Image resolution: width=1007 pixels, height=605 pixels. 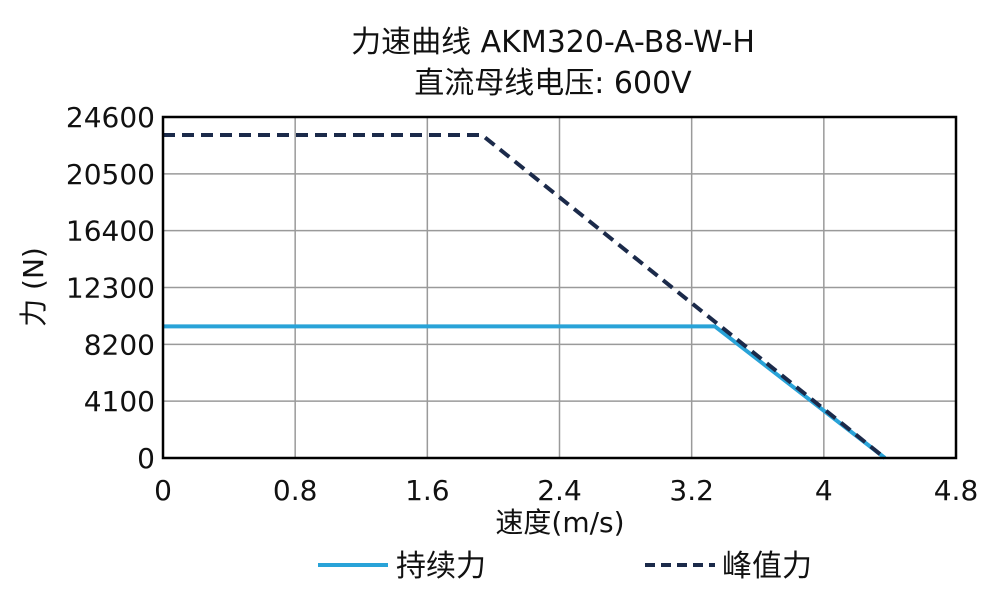 I want to click on y-tick-label: 8200, so click(x=119, y=344).